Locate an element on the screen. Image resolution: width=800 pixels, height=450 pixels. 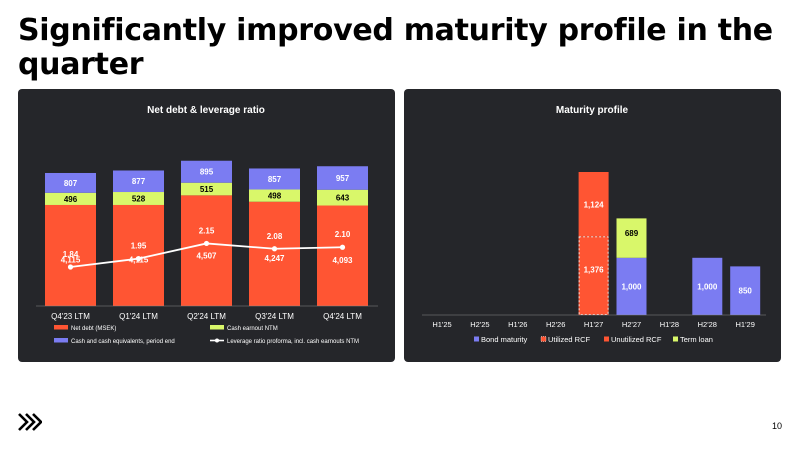
page-number: 10 is located at coordinates (776, 426).